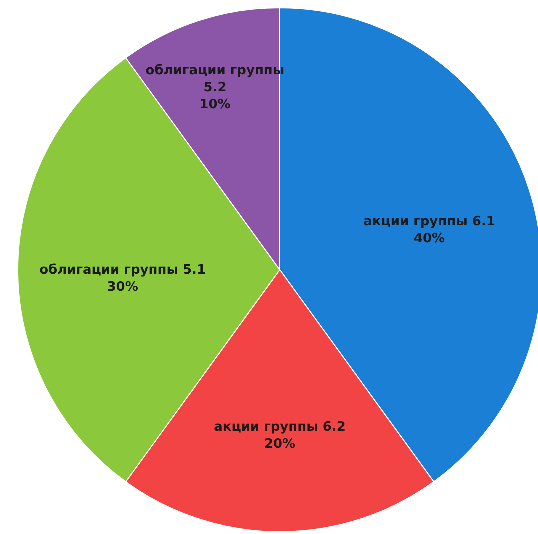  Describe the element at coordinates (123, 270) in the screenshot. I see `slice-label: облигации группы 5.1` at that location.